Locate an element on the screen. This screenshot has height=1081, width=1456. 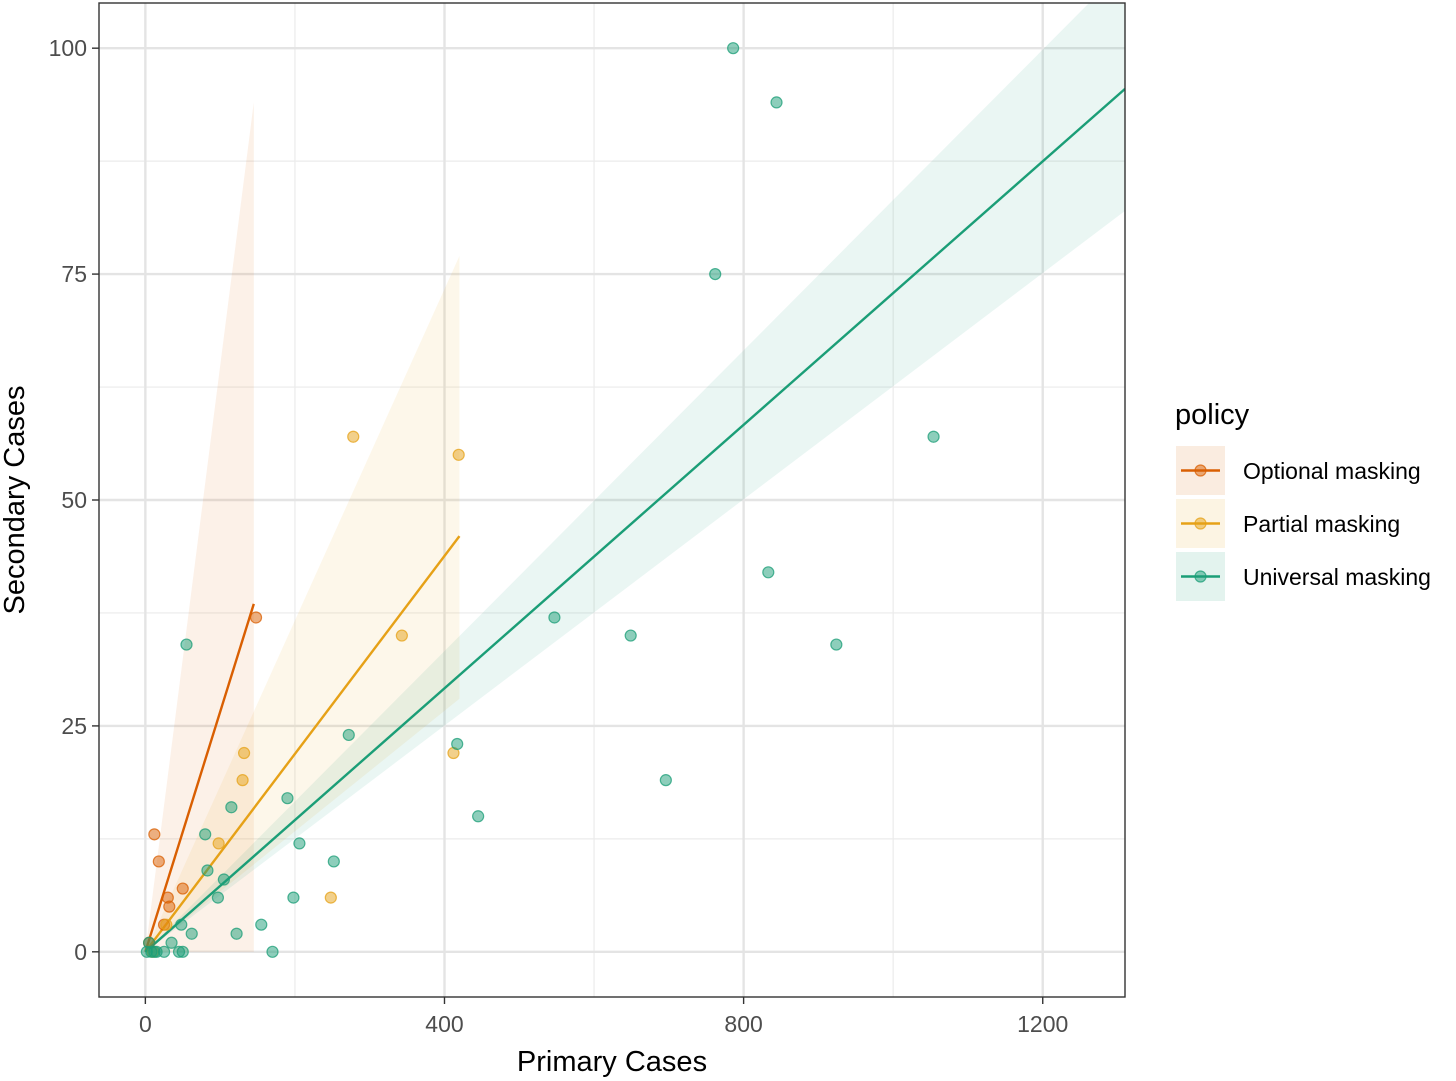
x-tick-label: 400 is located at coordinates (444, 1024).